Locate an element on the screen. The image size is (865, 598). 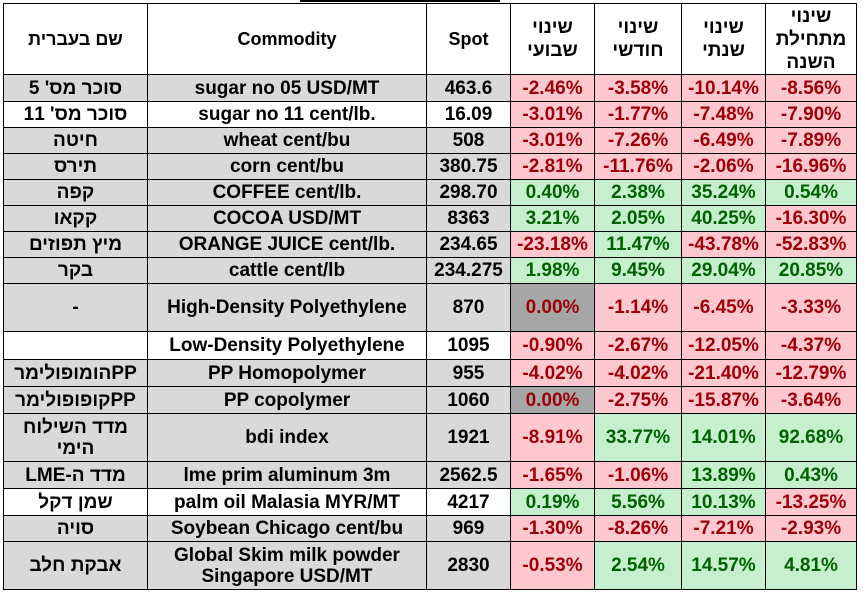
ytd-change-cell: -2.93% is located at coordinates (811, 528).